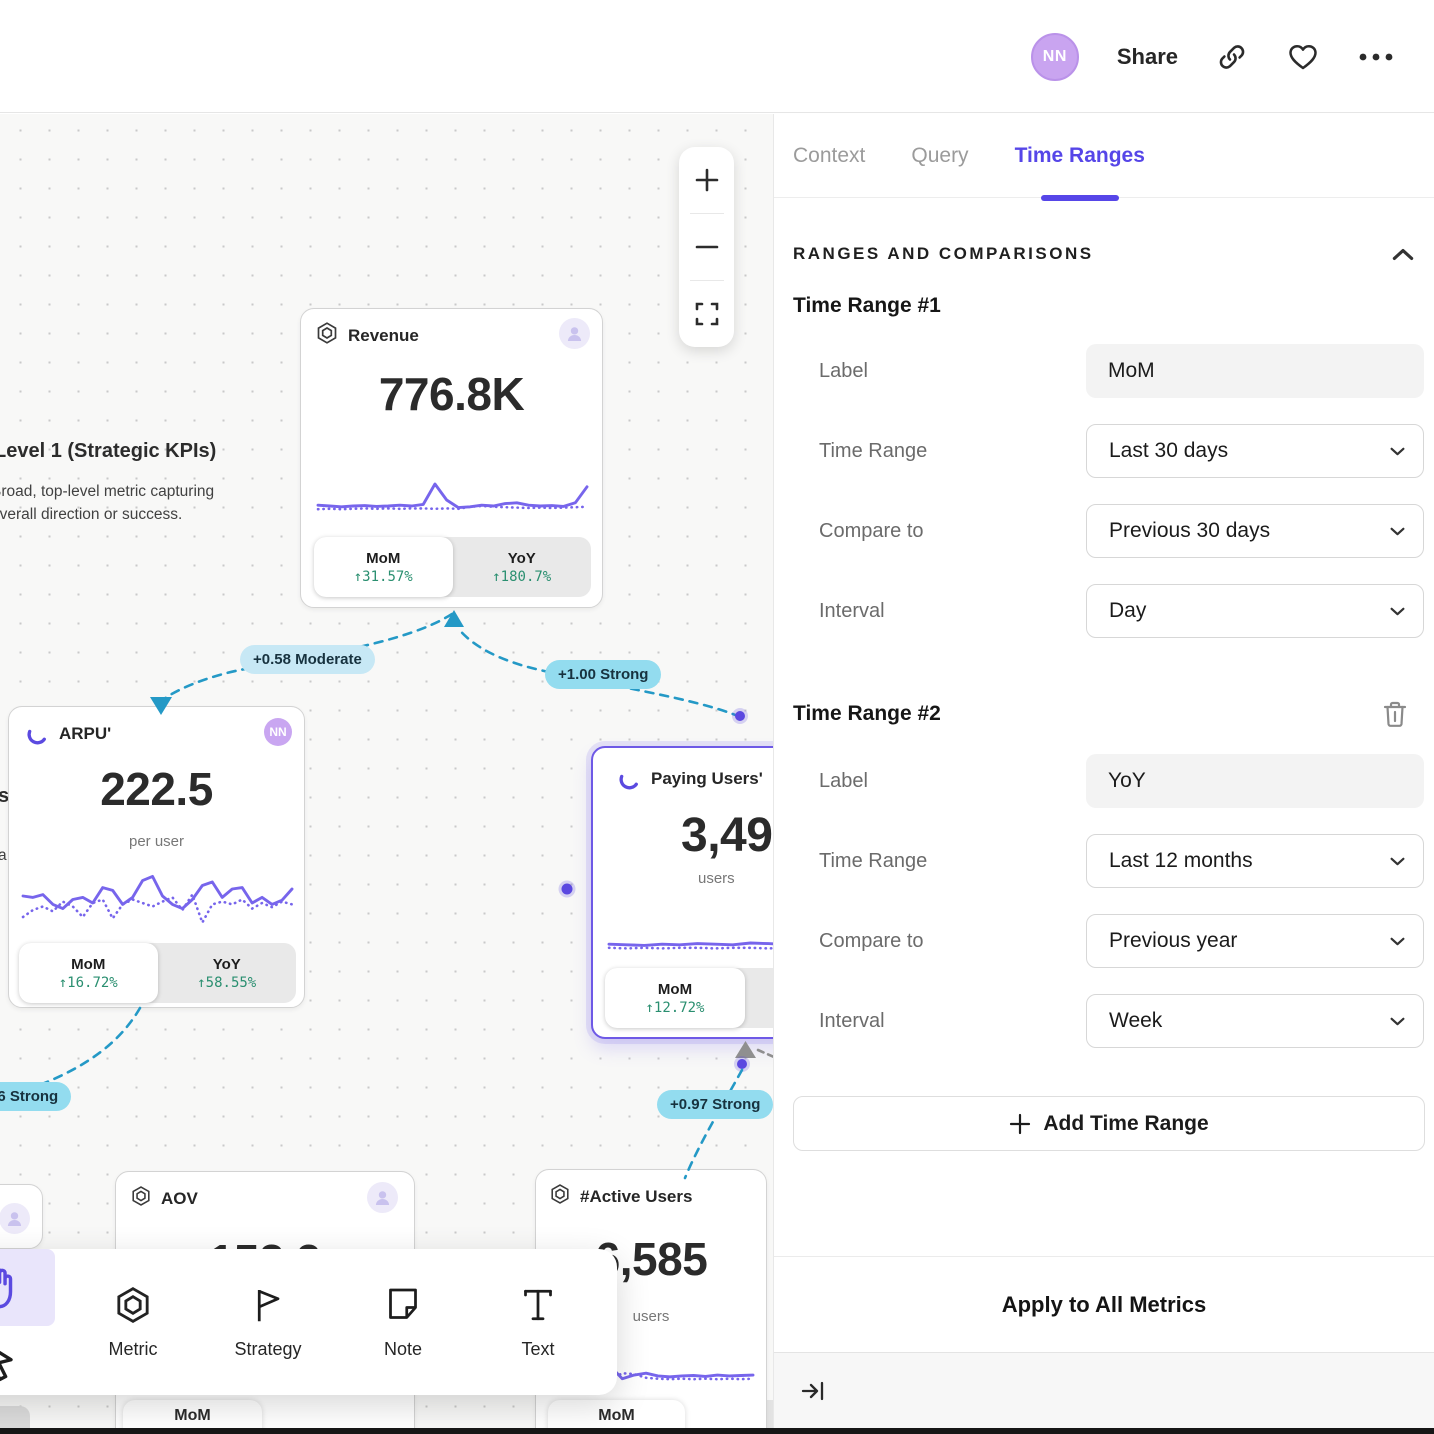 The width and height of the screenshot is (1434, 1434). I want to click on interval-select: Day, so click(1255, 611).